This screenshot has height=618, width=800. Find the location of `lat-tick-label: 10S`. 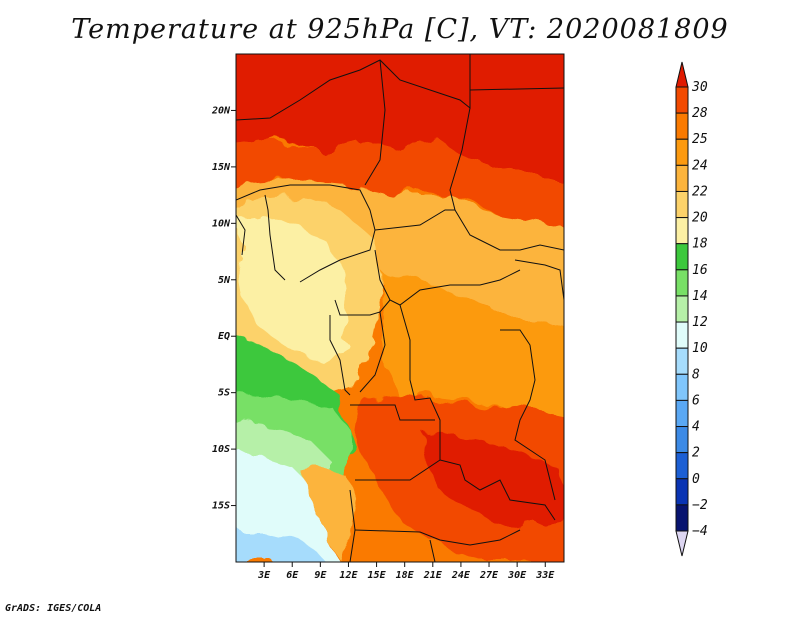

lat-tick-label: 10S is located at coordinates (221, 449).